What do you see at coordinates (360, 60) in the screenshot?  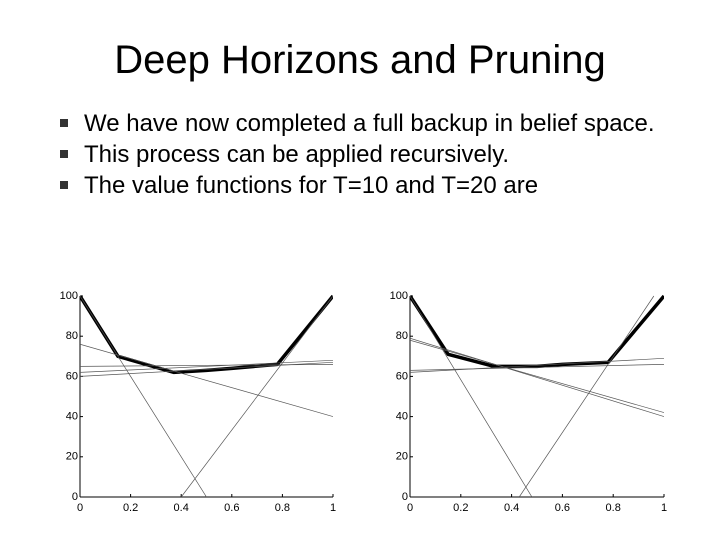 I see `slide-title: Deep Horizons and Pruning` at bounding box center [360, 60].